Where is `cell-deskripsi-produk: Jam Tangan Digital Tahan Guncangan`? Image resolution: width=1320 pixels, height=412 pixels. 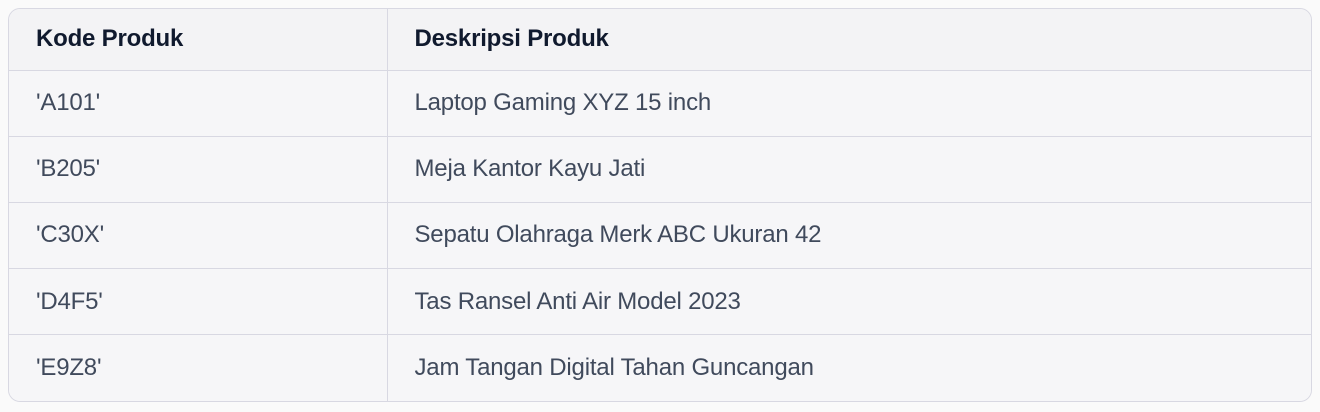 cell-deskripsi-produk: Jam Tangan Digital Tahan Guncangan is located at coordinates (848, 367).